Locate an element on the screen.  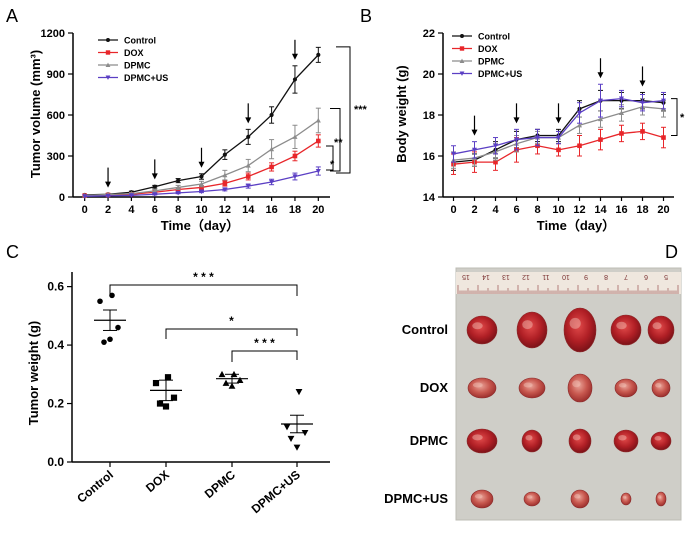
ruler is located at coordinates (568, 283).